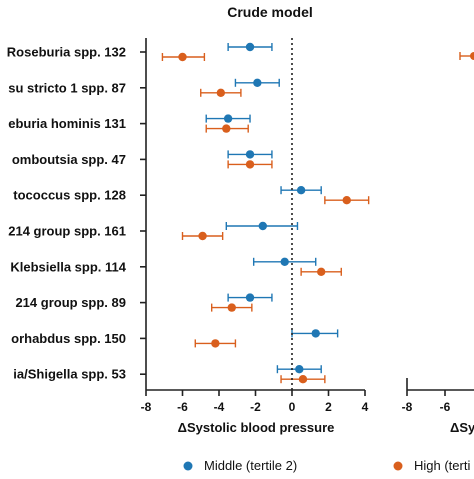  Describe the element at coordinates (67, 231) in the screenshot. I see `category-label: 214 group spp. 161` at that location.